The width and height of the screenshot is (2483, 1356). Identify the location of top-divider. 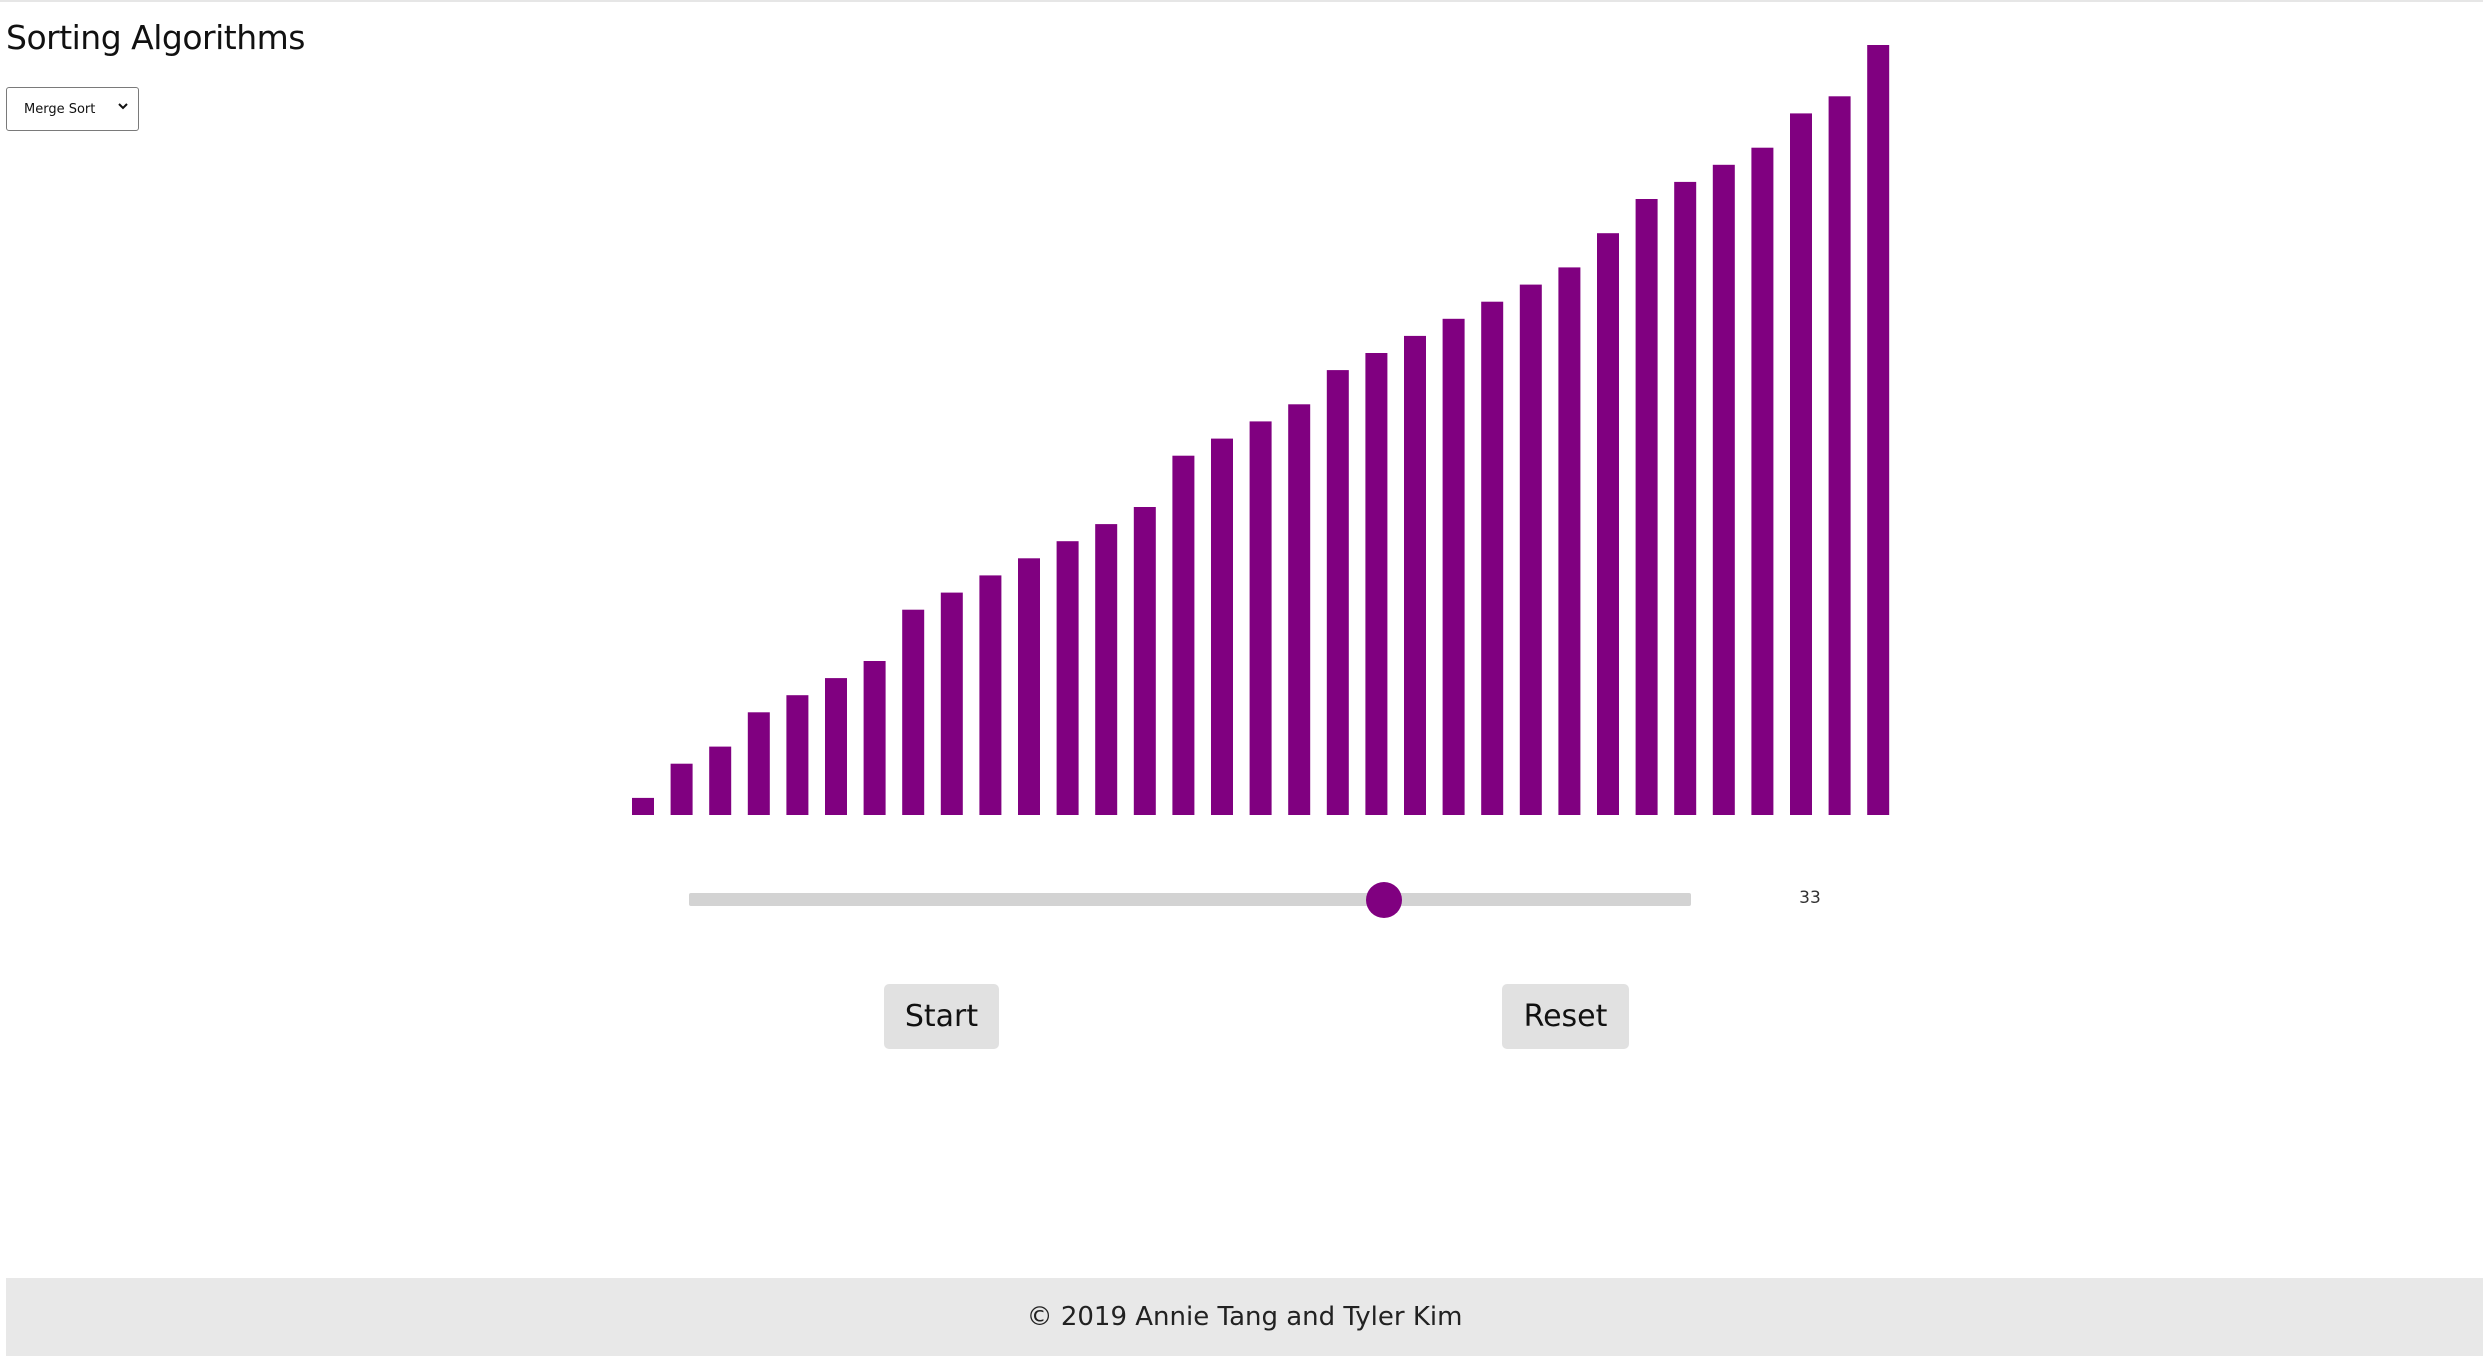
(1241, 1).